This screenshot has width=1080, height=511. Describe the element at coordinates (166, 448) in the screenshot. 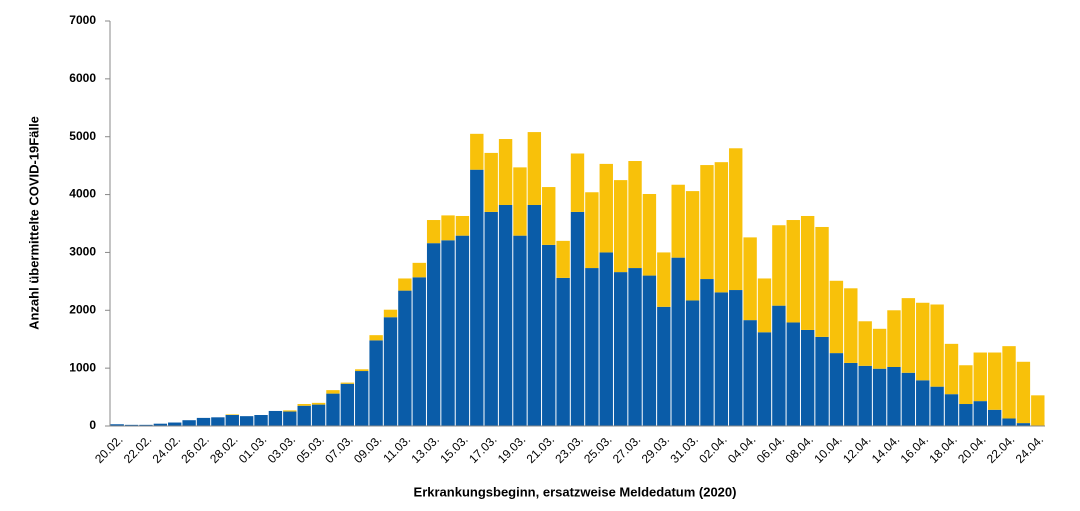

I see `x-tick-label: 24.02.` at that location.